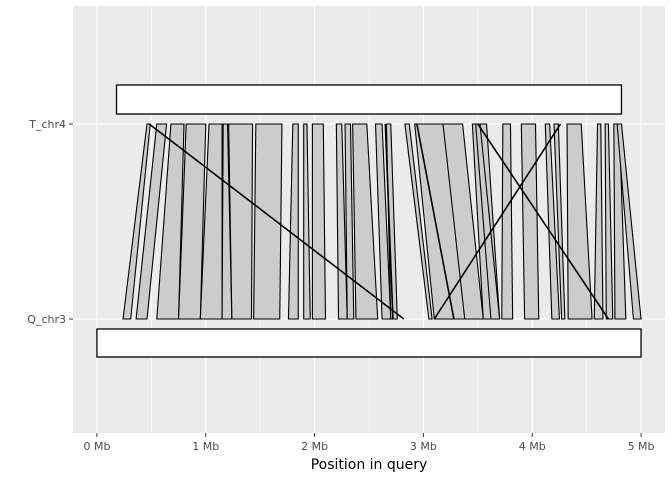  I want to click on x-tick-label: 5 Mb, so click(641, 446).